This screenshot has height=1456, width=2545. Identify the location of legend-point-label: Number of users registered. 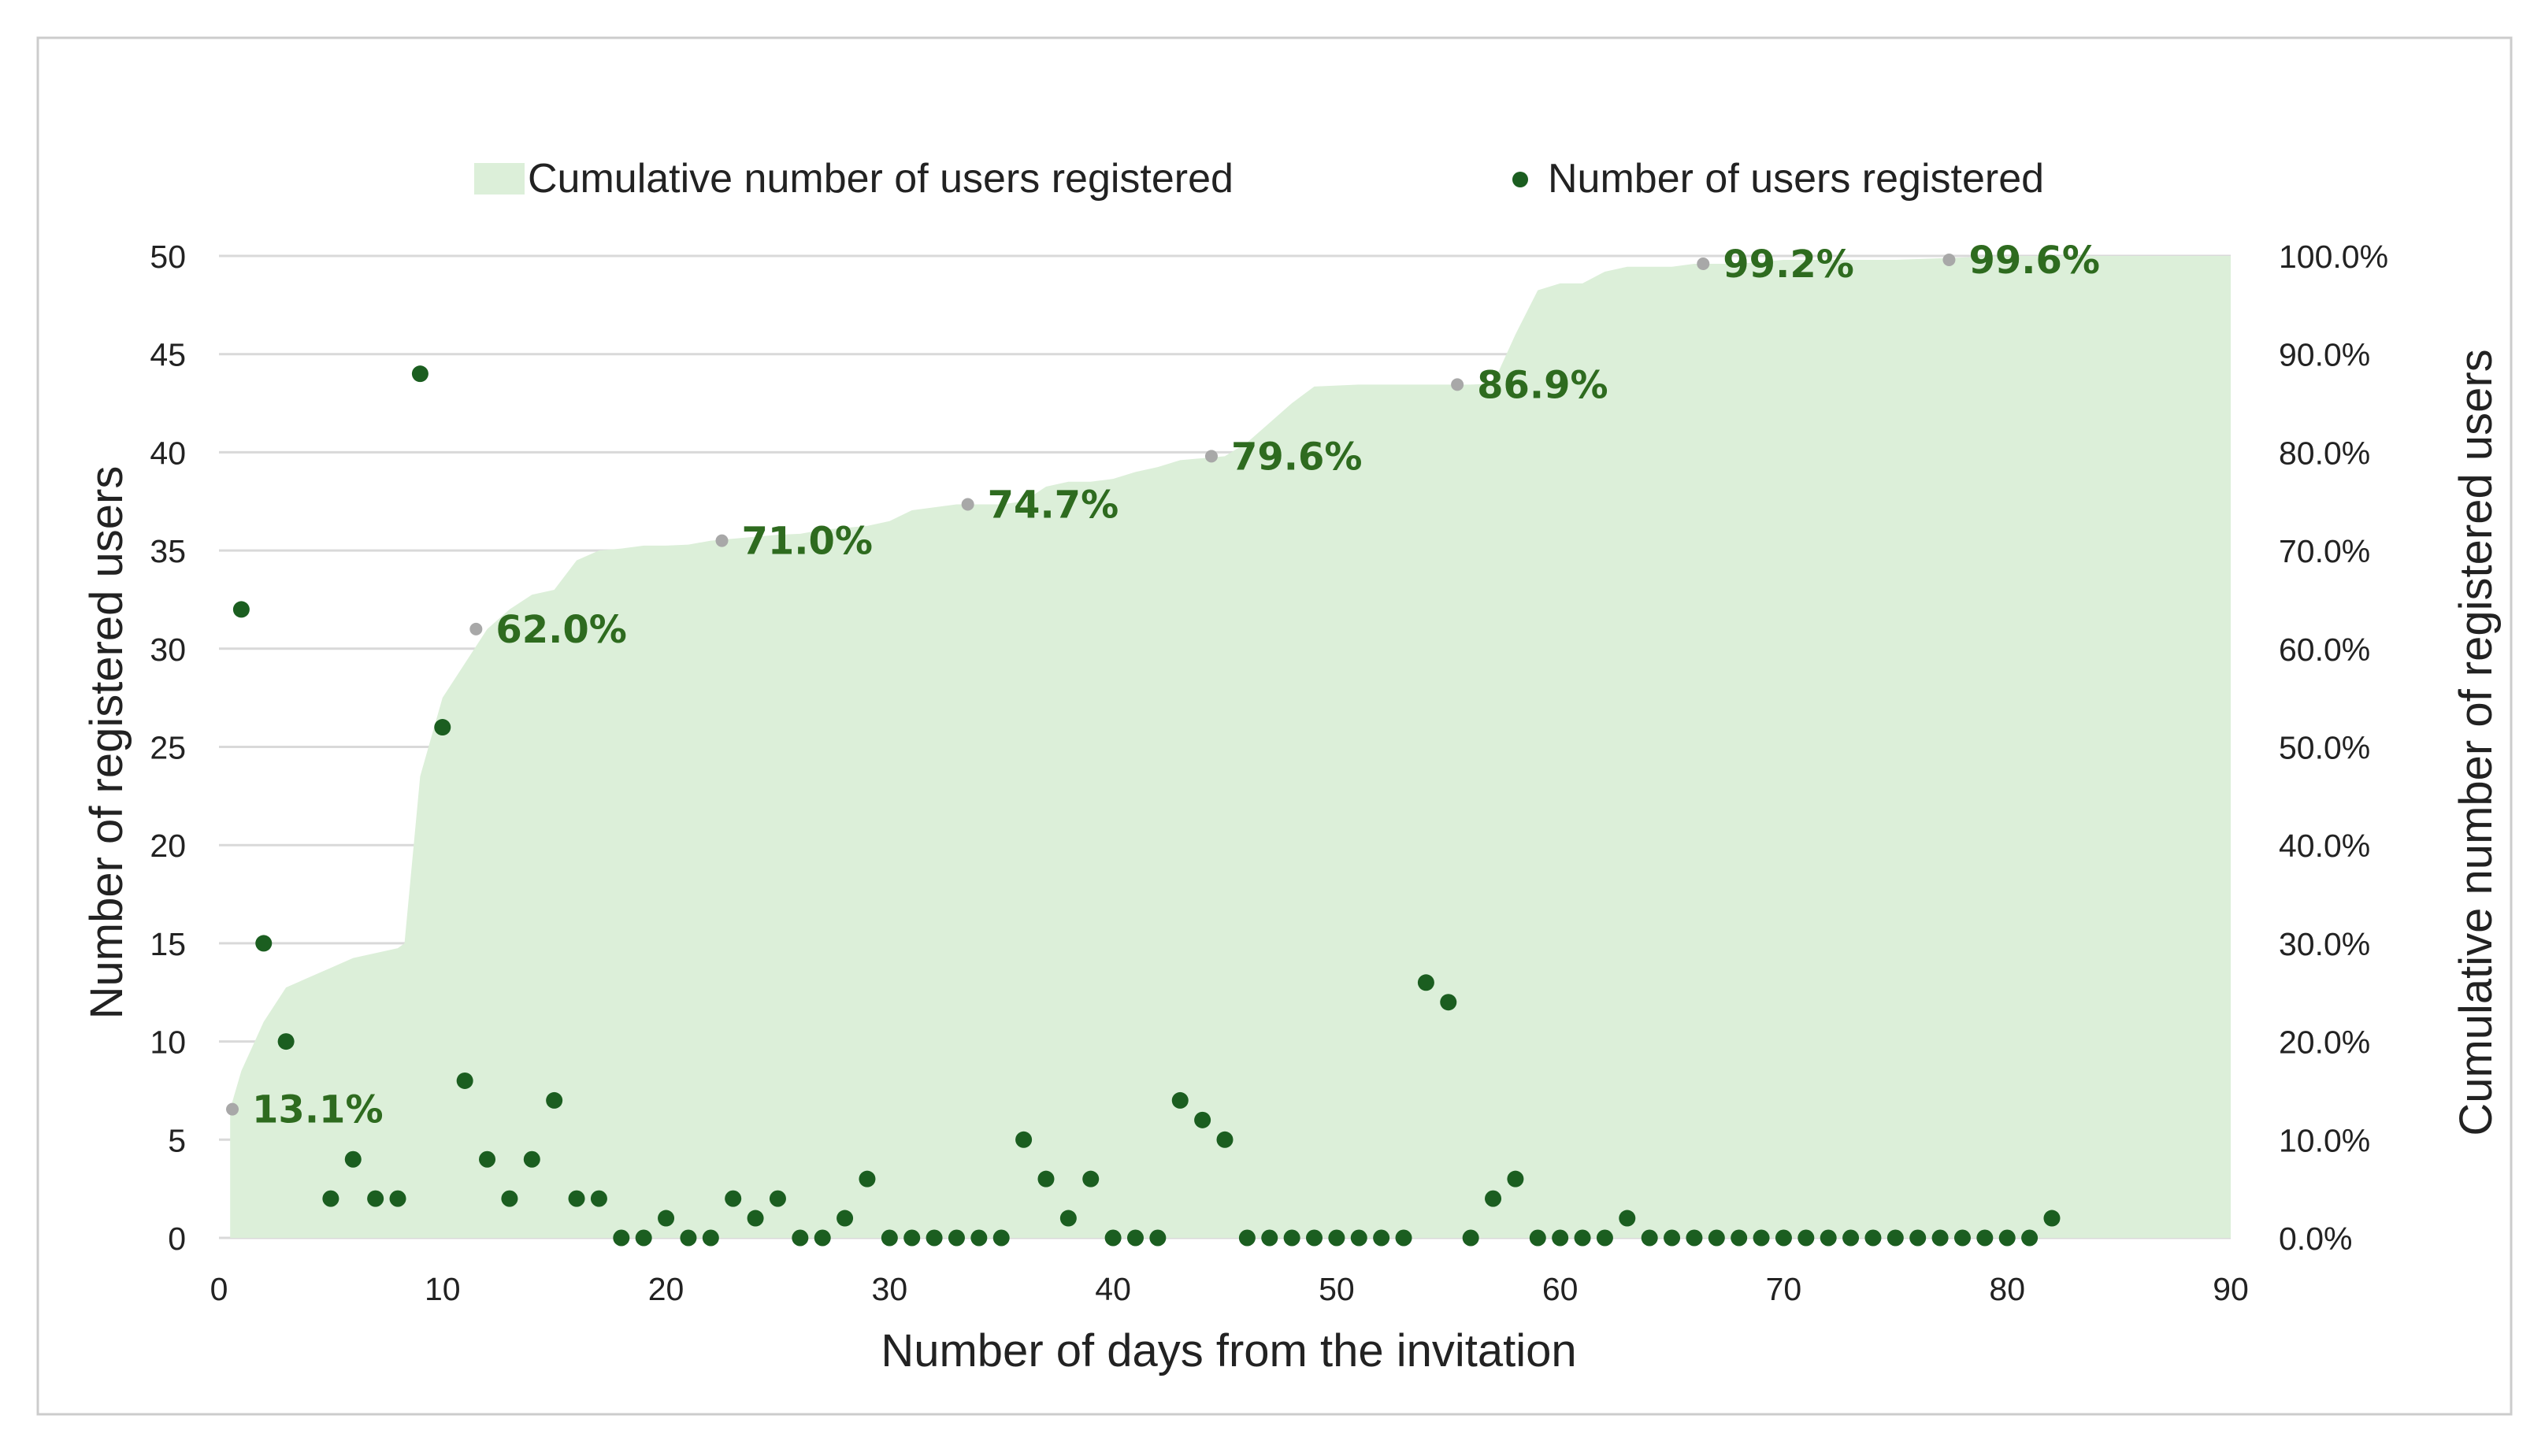
(1796, 179).